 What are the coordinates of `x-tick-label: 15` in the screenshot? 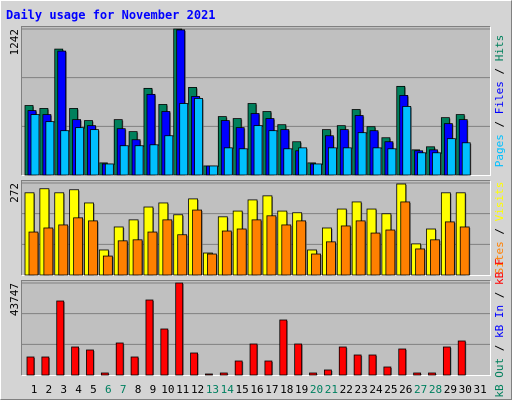 It's located at (242, 389).